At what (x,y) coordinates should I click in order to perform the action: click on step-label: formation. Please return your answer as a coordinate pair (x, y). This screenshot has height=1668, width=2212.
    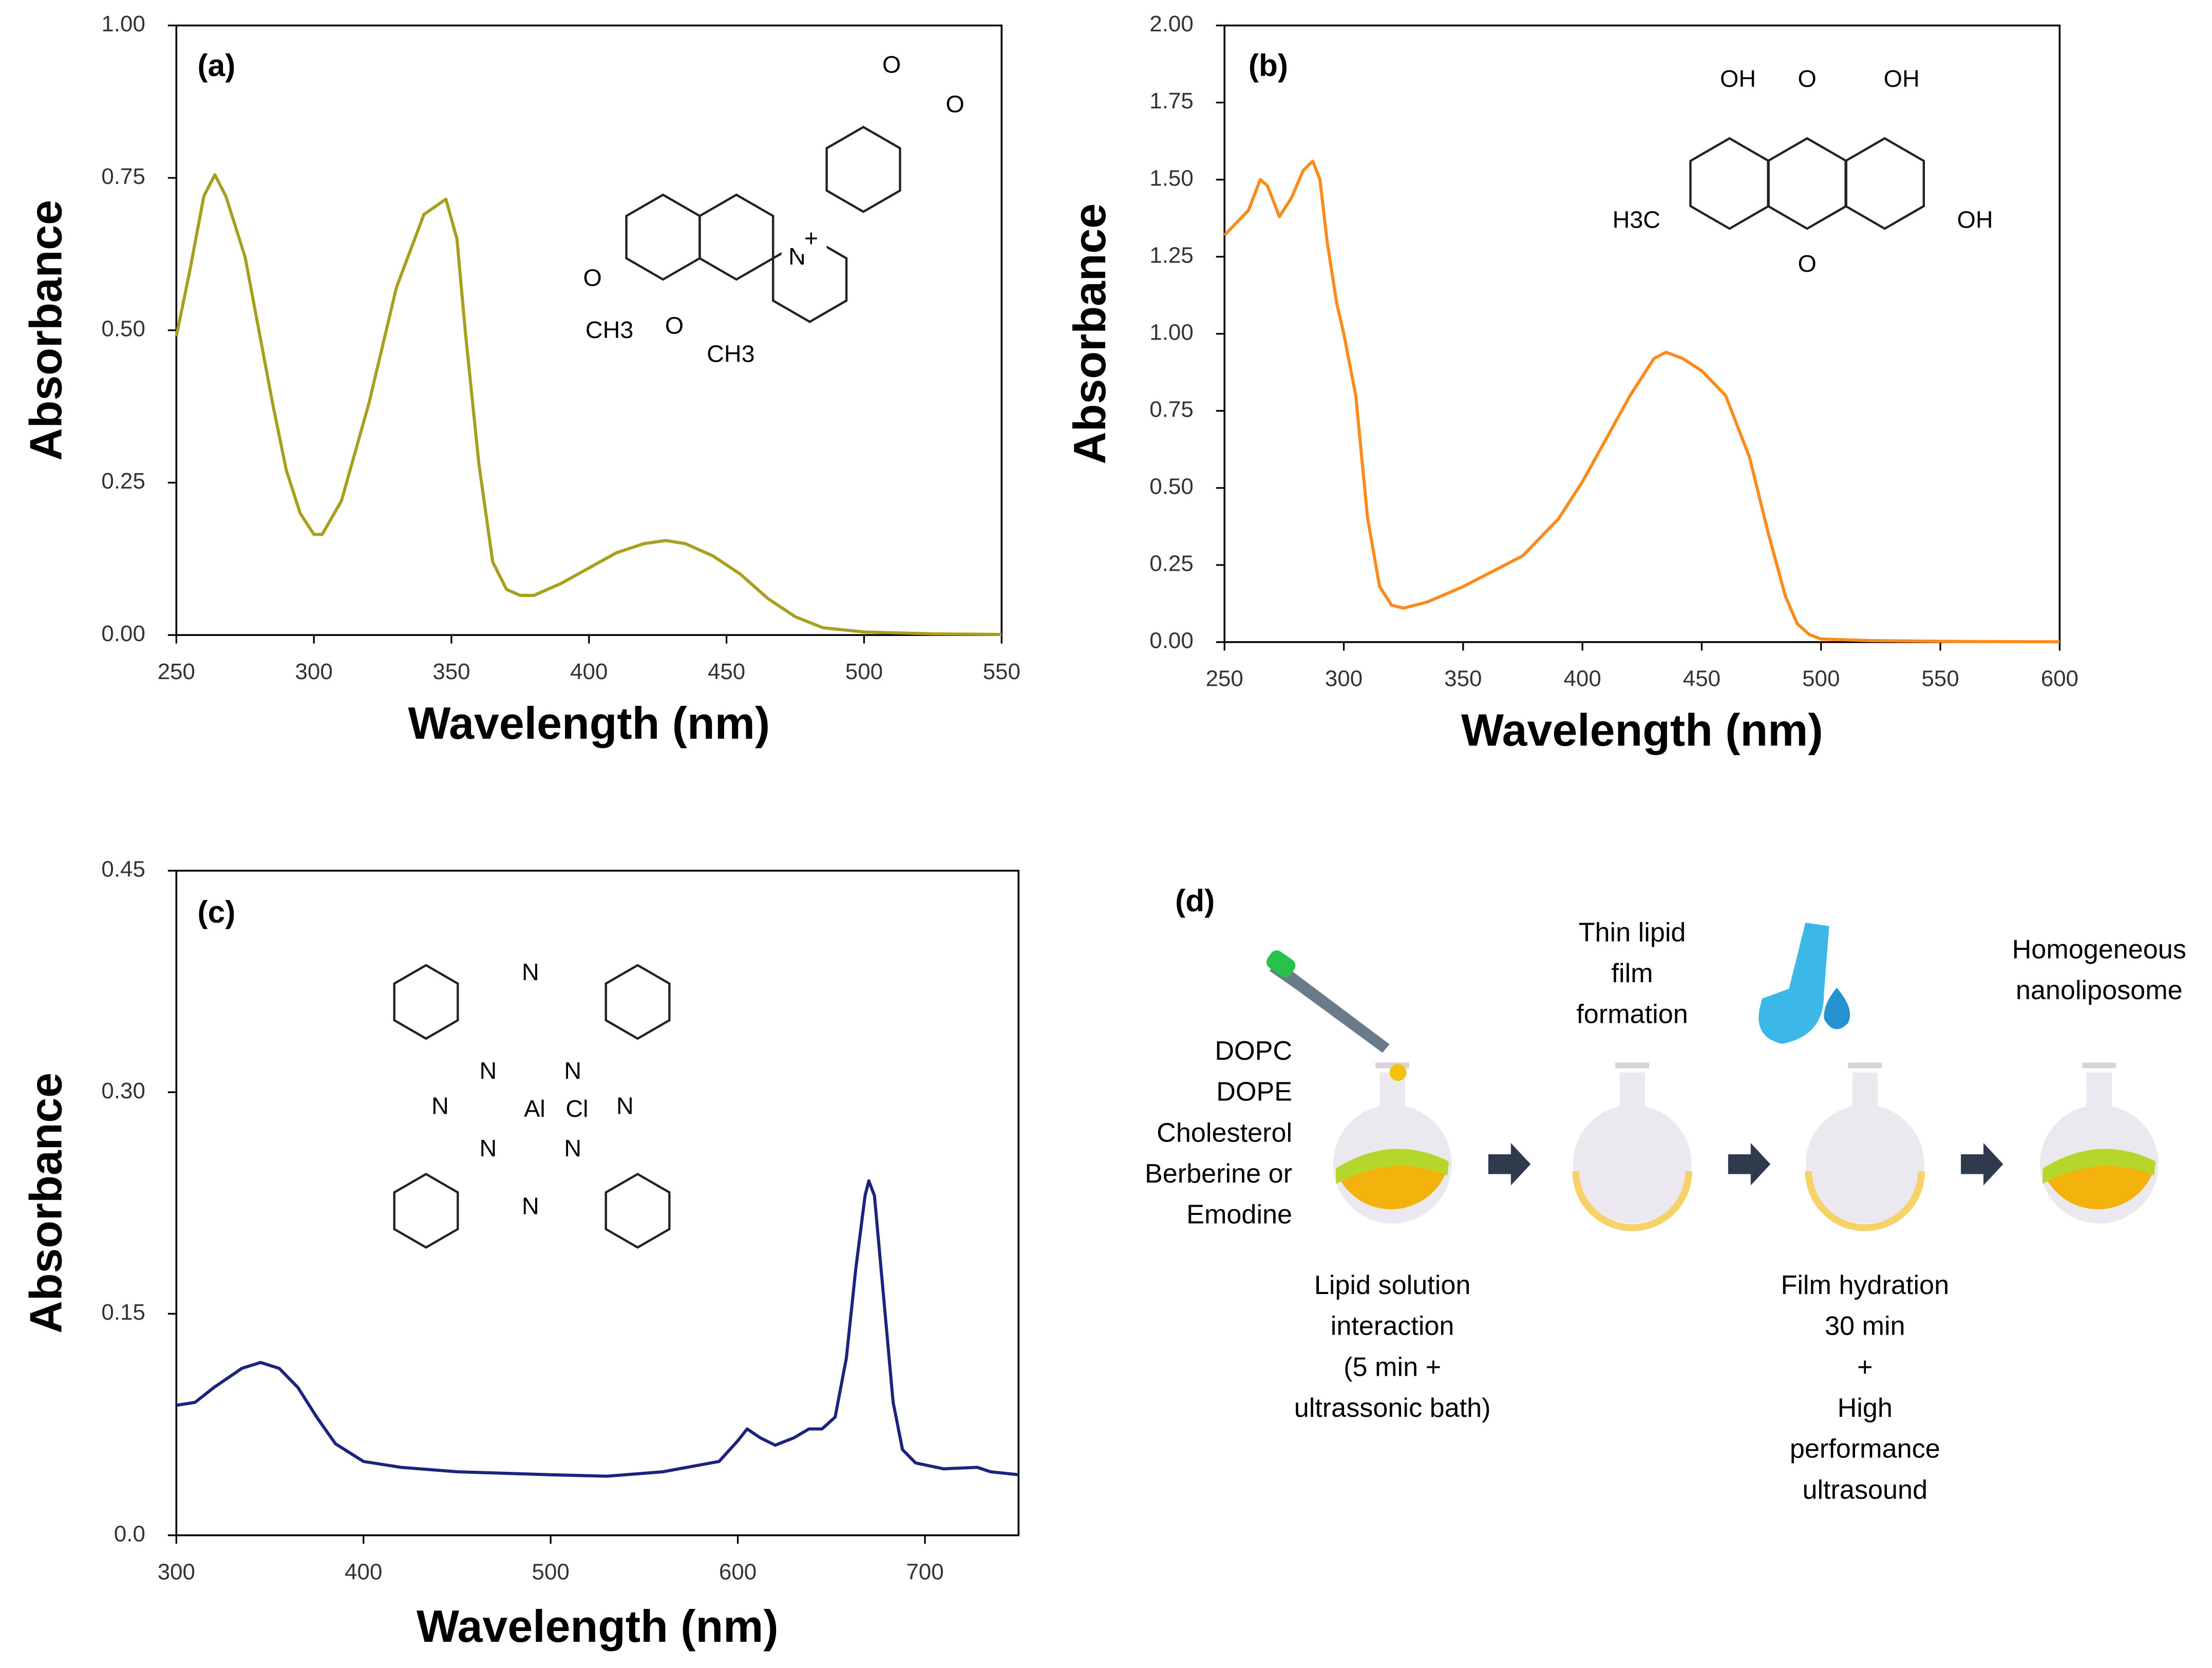
    Looking at the image, I should click on (1632, 1015).